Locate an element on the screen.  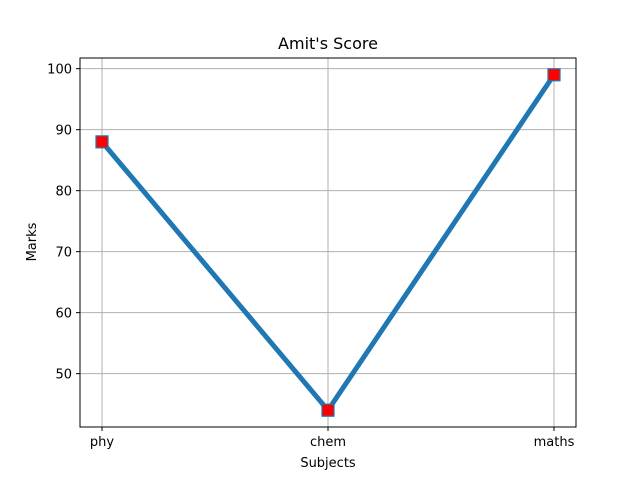
y-tick-label: 50 is located at coordinates (63, 375).